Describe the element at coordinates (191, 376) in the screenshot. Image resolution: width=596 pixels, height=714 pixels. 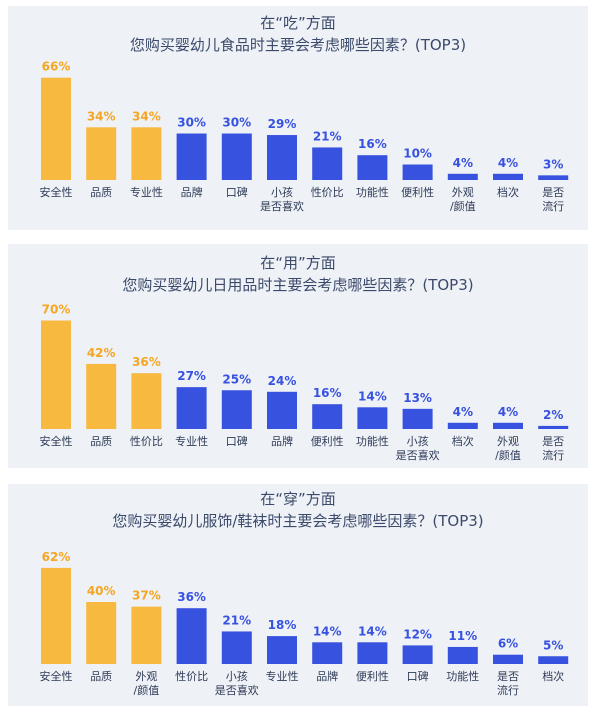
I see `value-label: 27%` at that location.